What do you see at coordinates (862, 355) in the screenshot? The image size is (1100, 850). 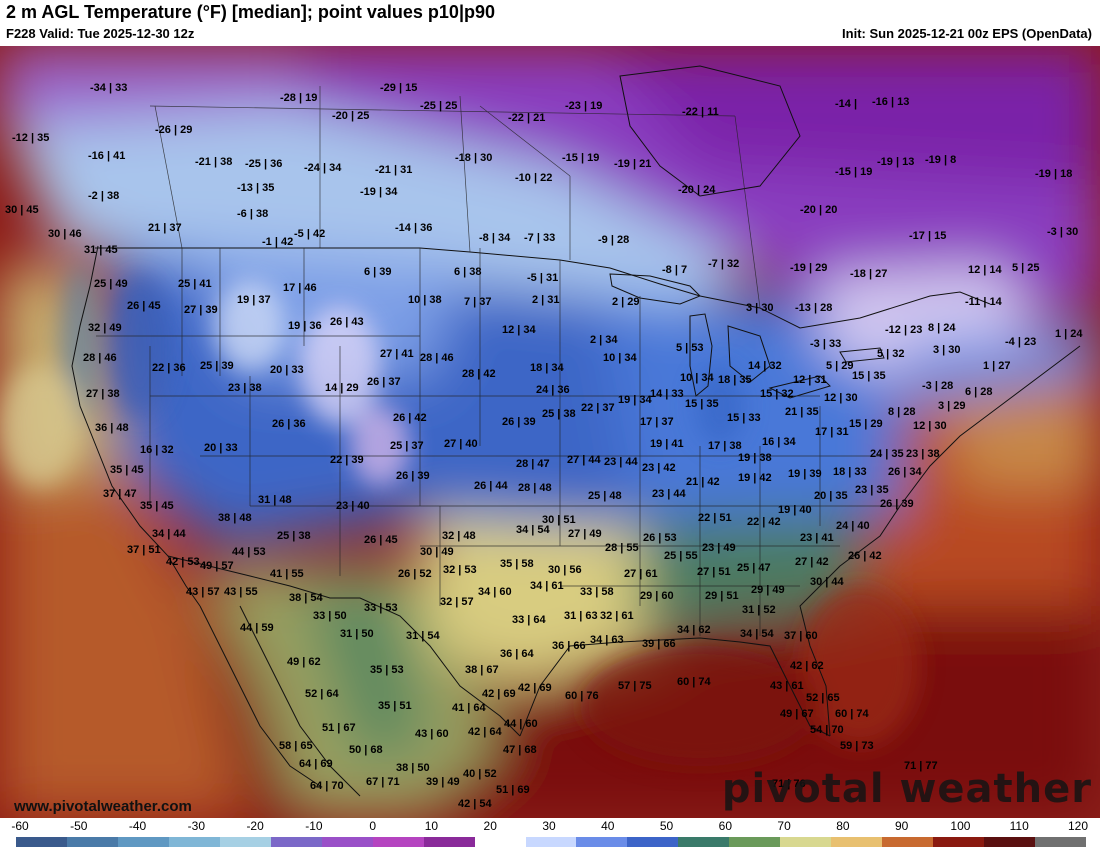 I see `lake-ontario` at bounding box center [862, 355].